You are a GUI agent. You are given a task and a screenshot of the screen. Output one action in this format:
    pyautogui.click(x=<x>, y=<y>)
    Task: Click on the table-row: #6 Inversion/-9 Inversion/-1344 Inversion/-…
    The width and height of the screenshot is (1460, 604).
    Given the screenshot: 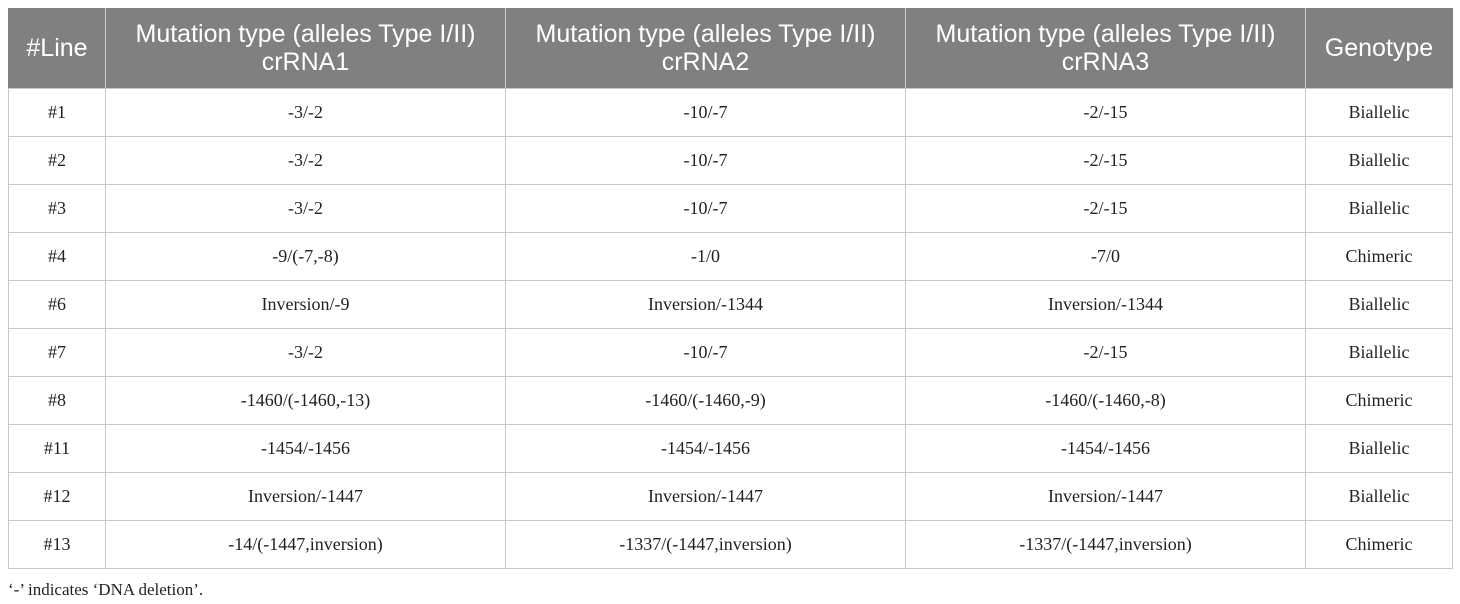 What is the action you would take?
    pyautogui.click(x=730, y=304)
    